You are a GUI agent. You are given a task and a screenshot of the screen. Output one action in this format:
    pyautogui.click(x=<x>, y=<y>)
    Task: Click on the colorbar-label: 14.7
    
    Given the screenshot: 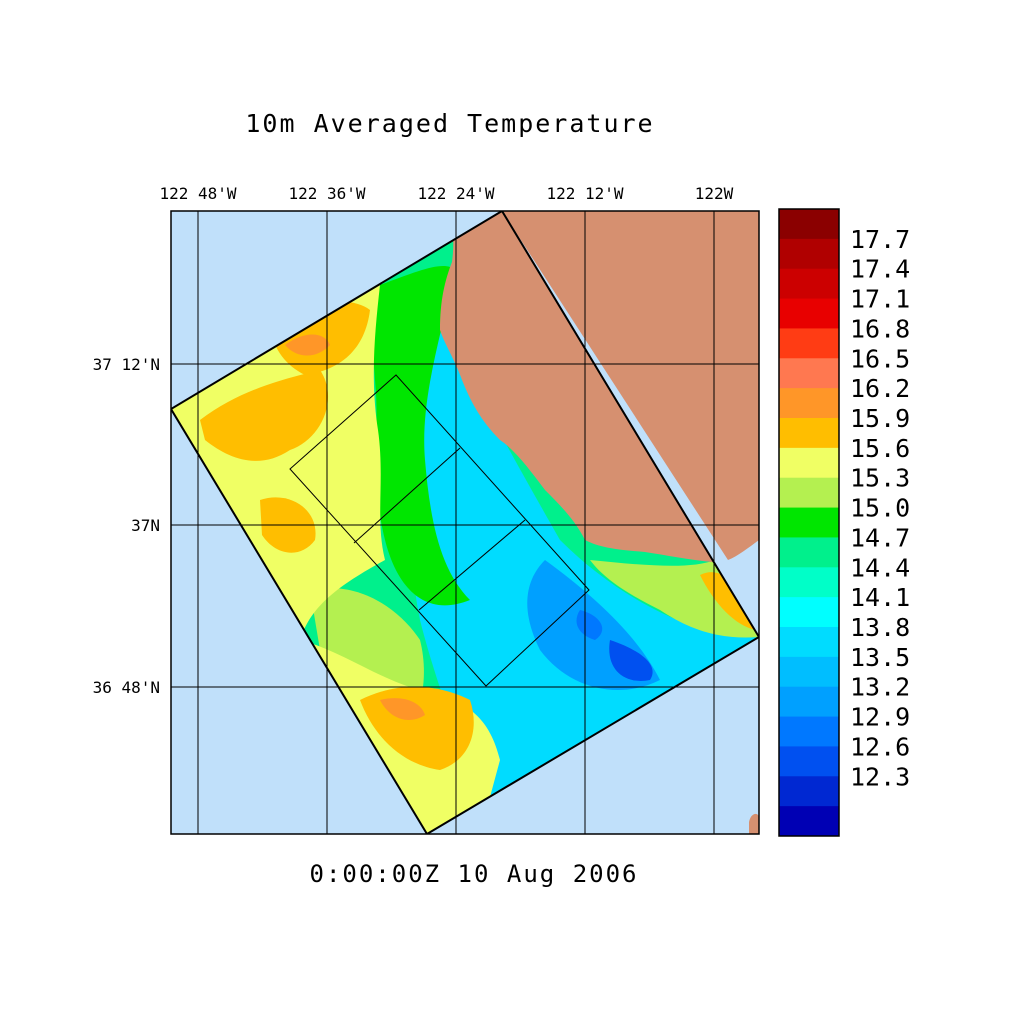 What is the action you would take?
    pyautogui.click(x=880, y=537)
    